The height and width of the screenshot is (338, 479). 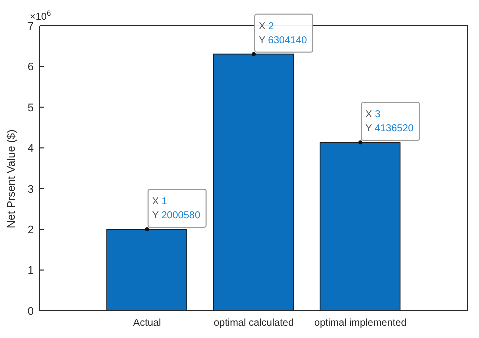 I want to click on x-tick-label: optimal calculated, so click(x=254, y=324).